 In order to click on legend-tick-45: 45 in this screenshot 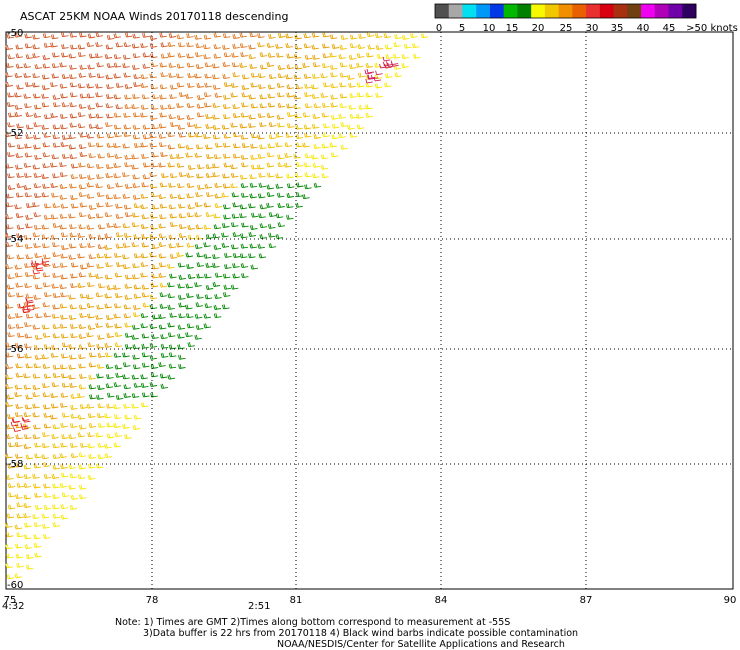, I will do `click(669, 28)`.